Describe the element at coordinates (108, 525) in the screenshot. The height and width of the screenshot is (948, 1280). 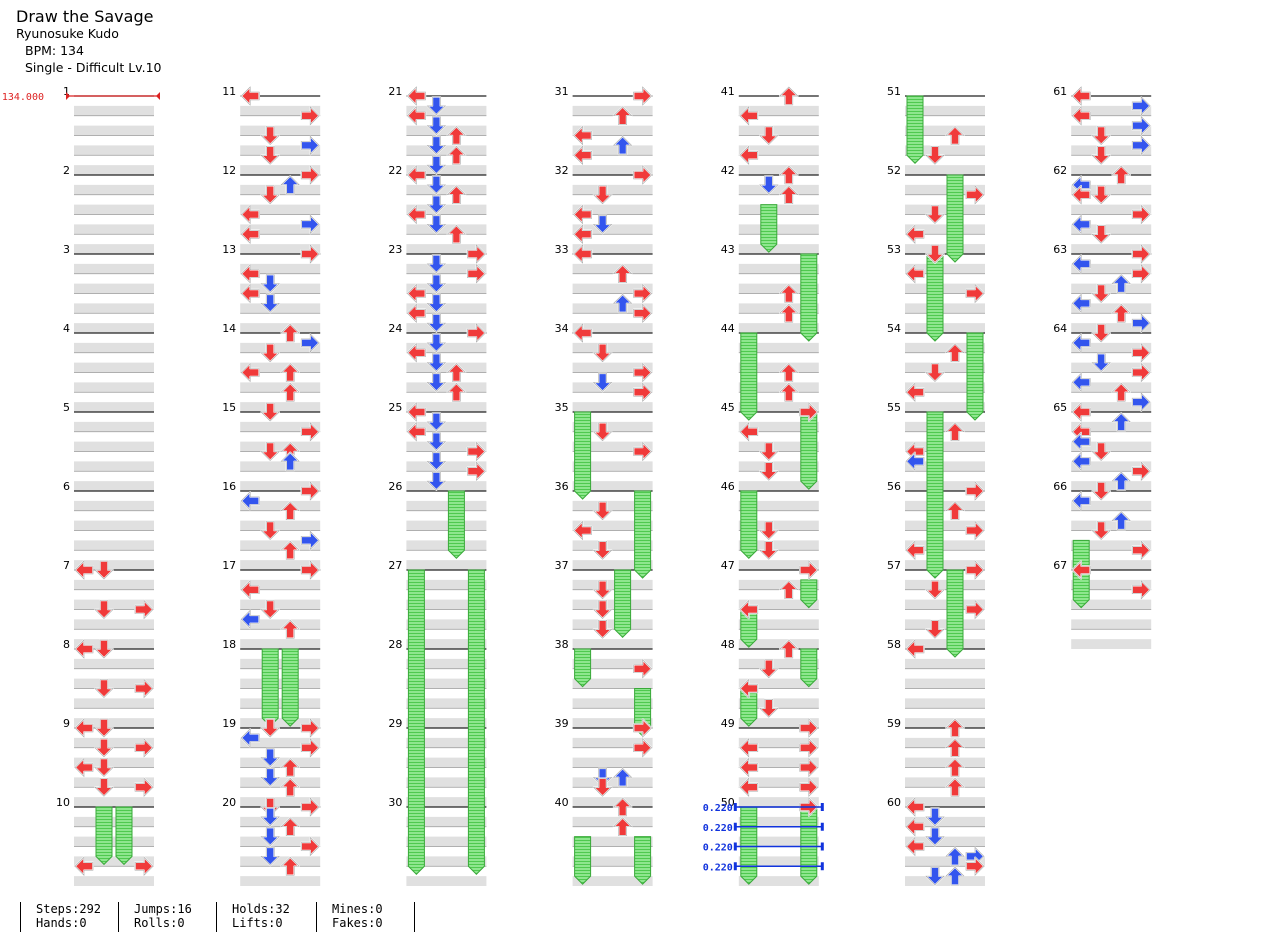
I see `measure-6: 6` at that location.